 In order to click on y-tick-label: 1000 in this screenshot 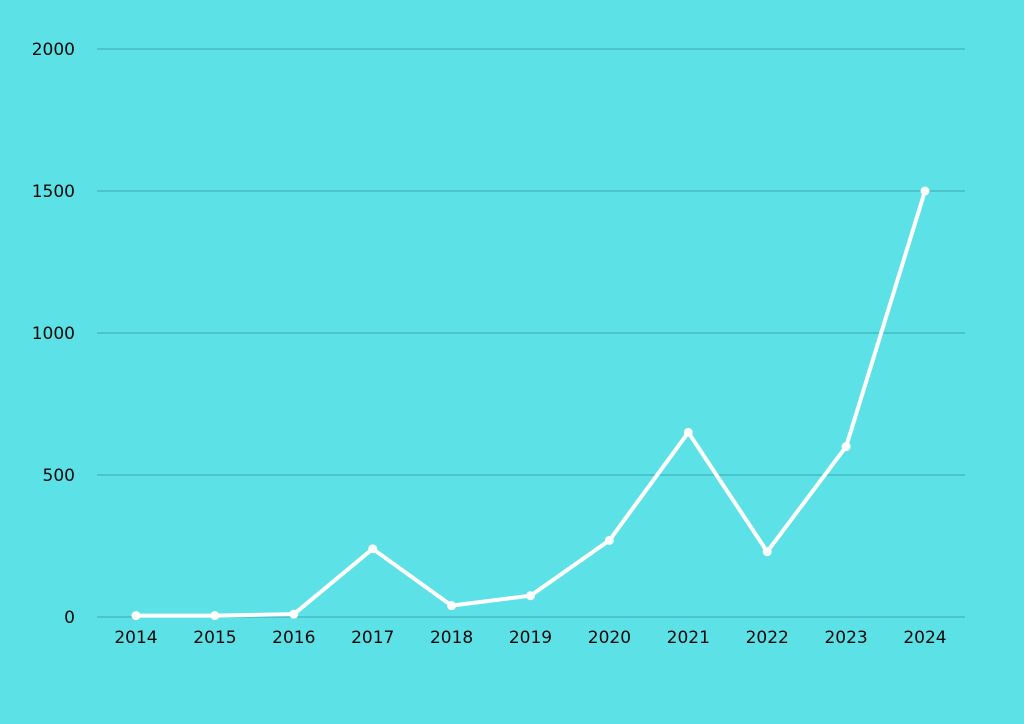, I will do `click(53, 334)`.